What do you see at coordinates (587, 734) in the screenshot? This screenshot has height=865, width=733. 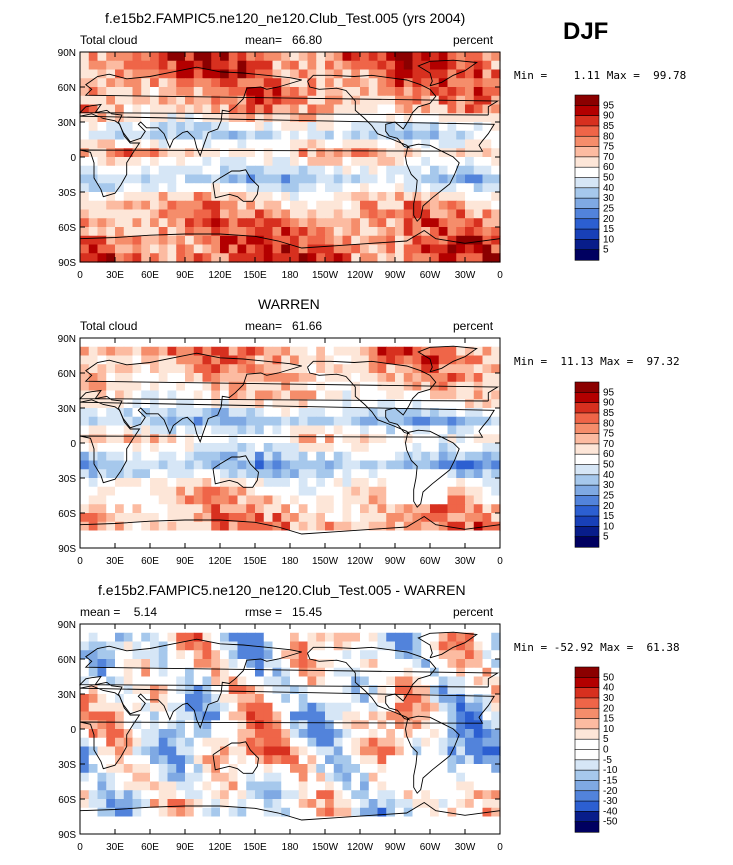 I see `colorbar-swatch` at bounding box center [587, 734].